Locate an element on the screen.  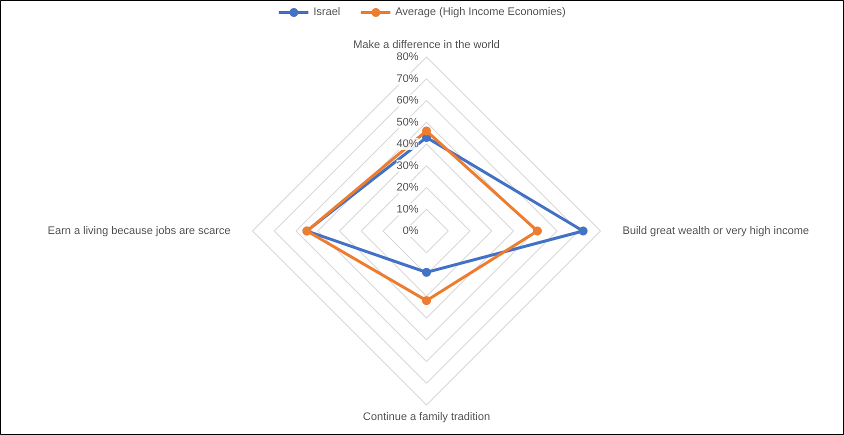
y-tick-label: 30% is located at coordinates (407, 166).